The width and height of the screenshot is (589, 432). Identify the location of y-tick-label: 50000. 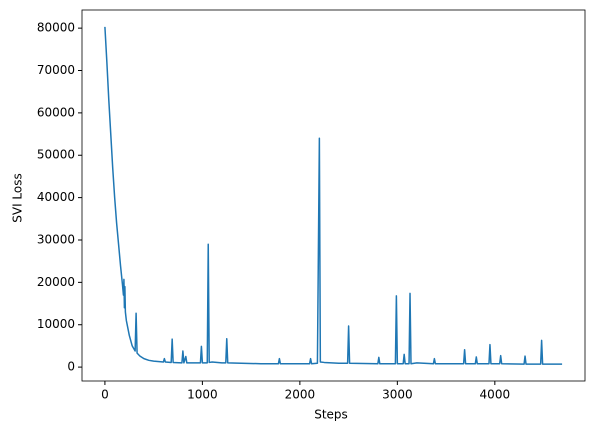
(56, 155).